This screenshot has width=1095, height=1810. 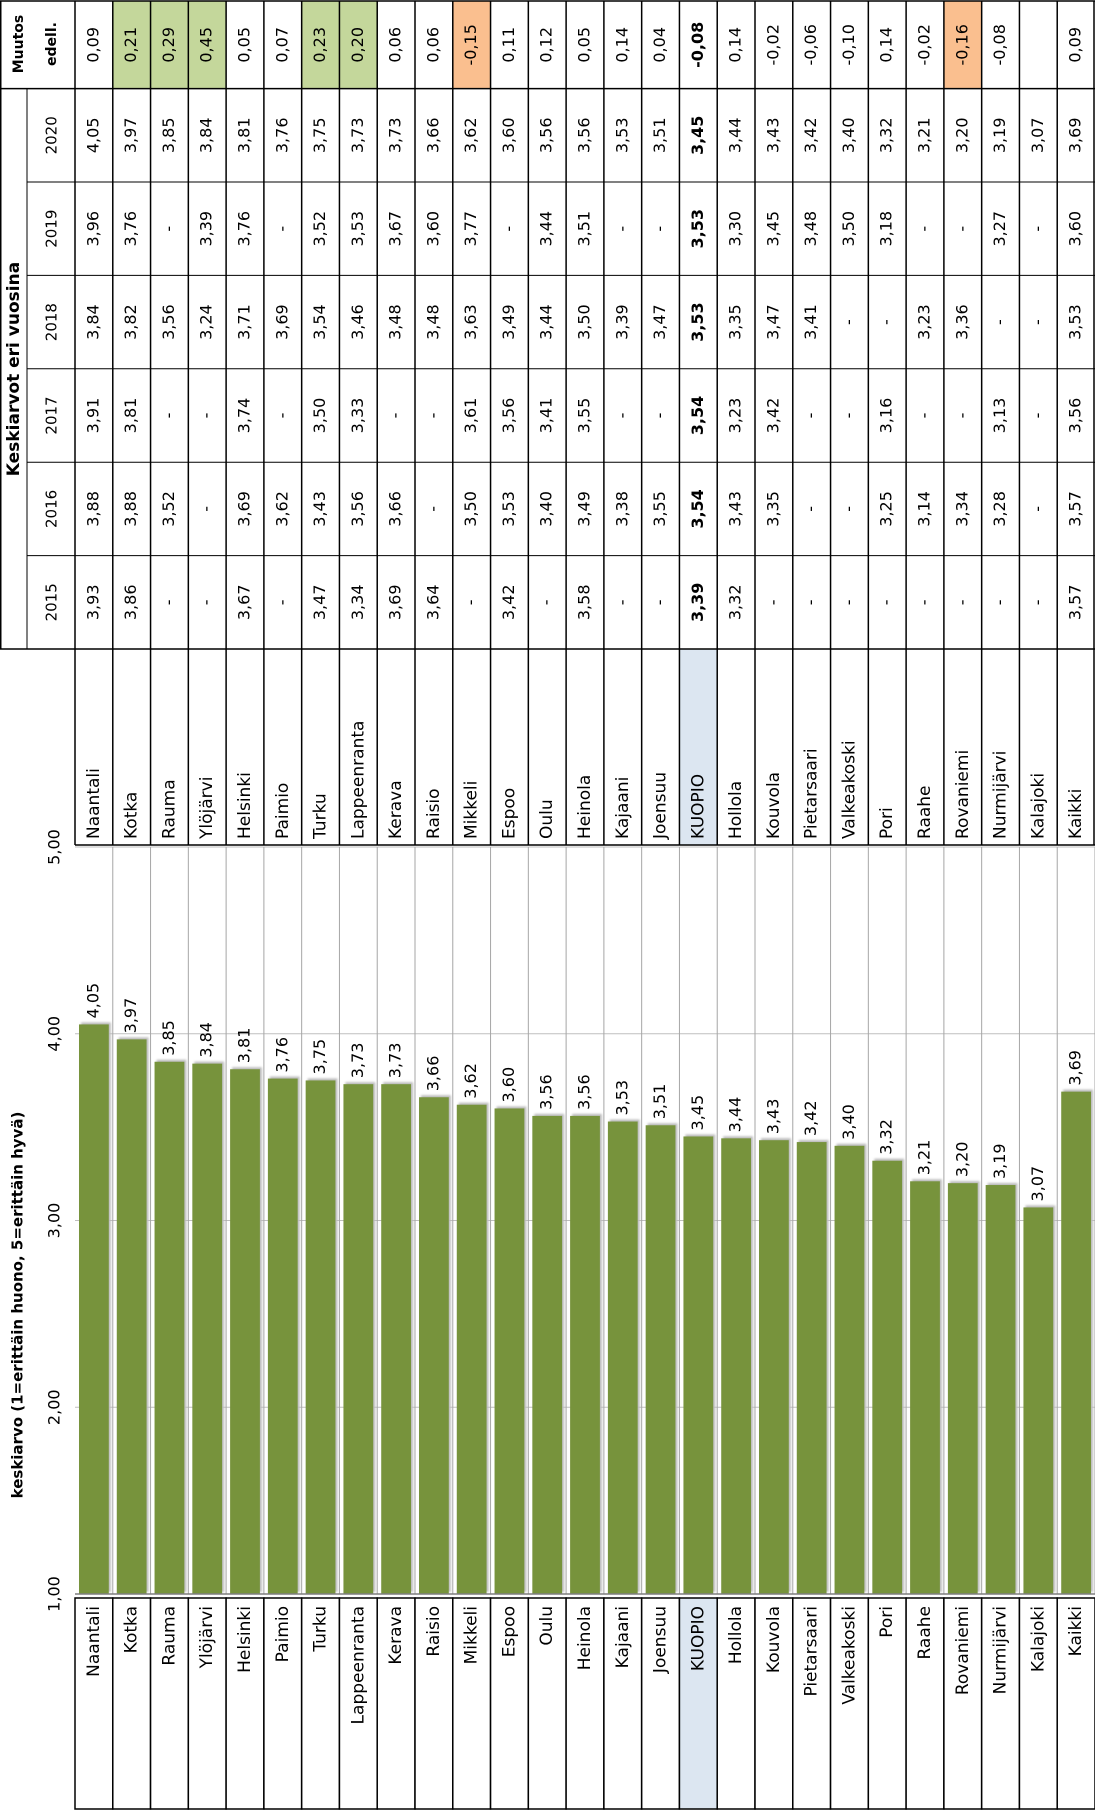 I want to click on change-value: 0,05, so click(x=584, y=45).